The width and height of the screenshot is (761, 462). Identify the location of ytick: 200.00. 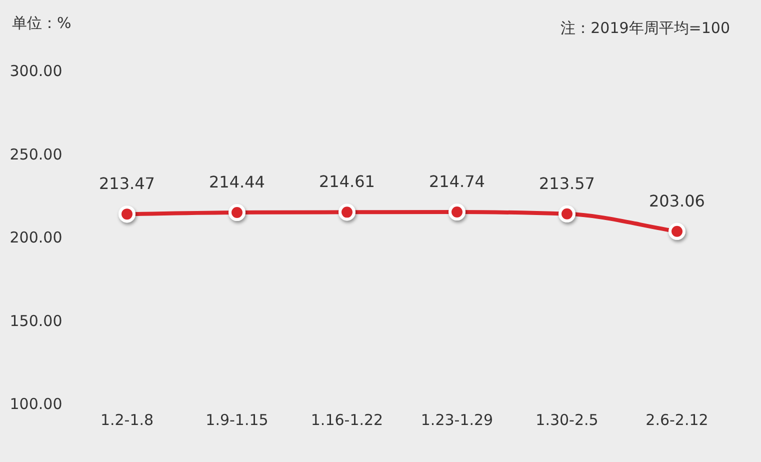
(36, 237).